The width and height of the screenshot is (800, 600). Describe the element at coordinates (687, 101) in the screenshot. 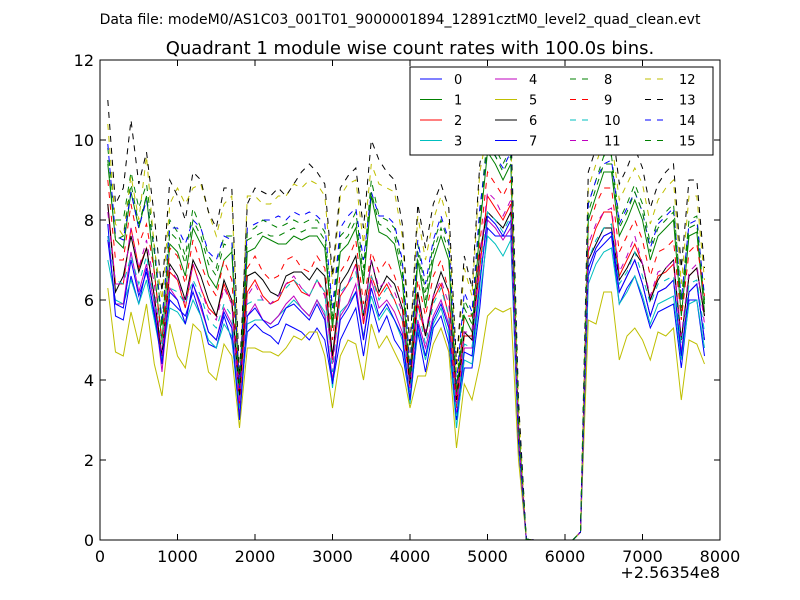

I see `legend-label-13: 13` at that location.